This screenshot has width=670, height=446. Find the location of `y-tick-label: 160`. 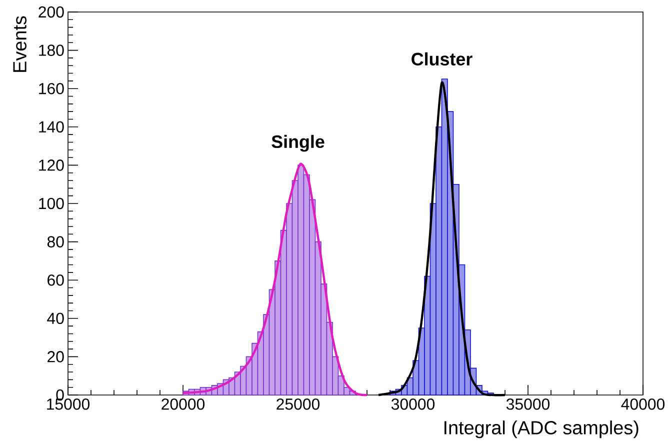

y-tick-label: 160 is located at coordinates (51, 88).